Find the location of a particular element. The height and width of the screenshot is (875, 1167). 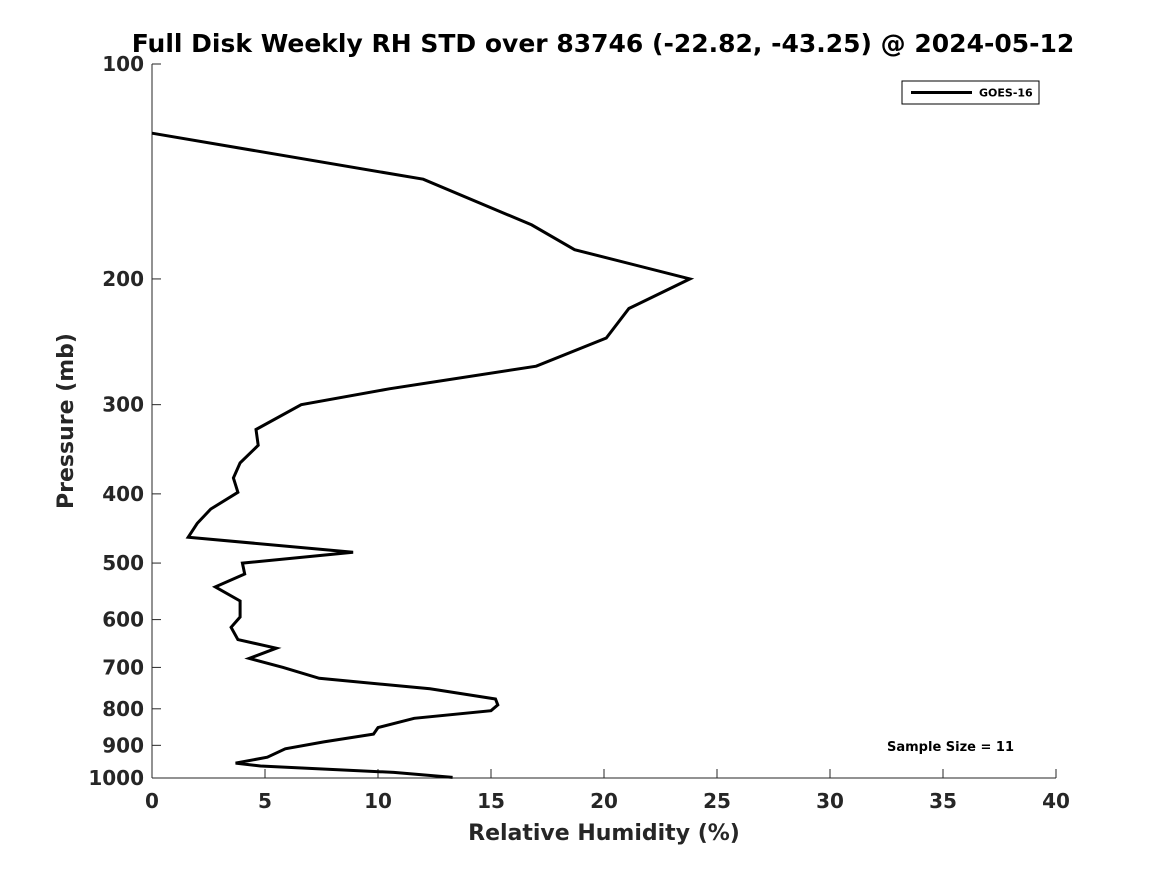

y-tick-label: 100 is located at coordinates (123, 64).